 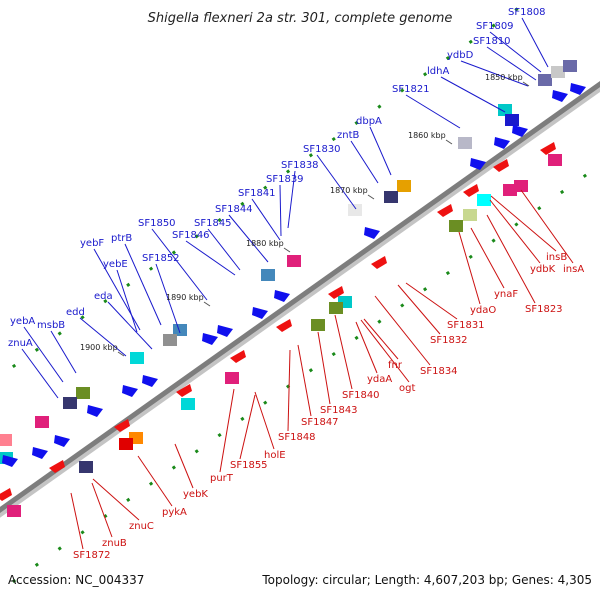 What do you see at coordinates (99, 347) in the screenshot?
I see `ruler-label: 1900 kbp` at bounding box center [99, 347].